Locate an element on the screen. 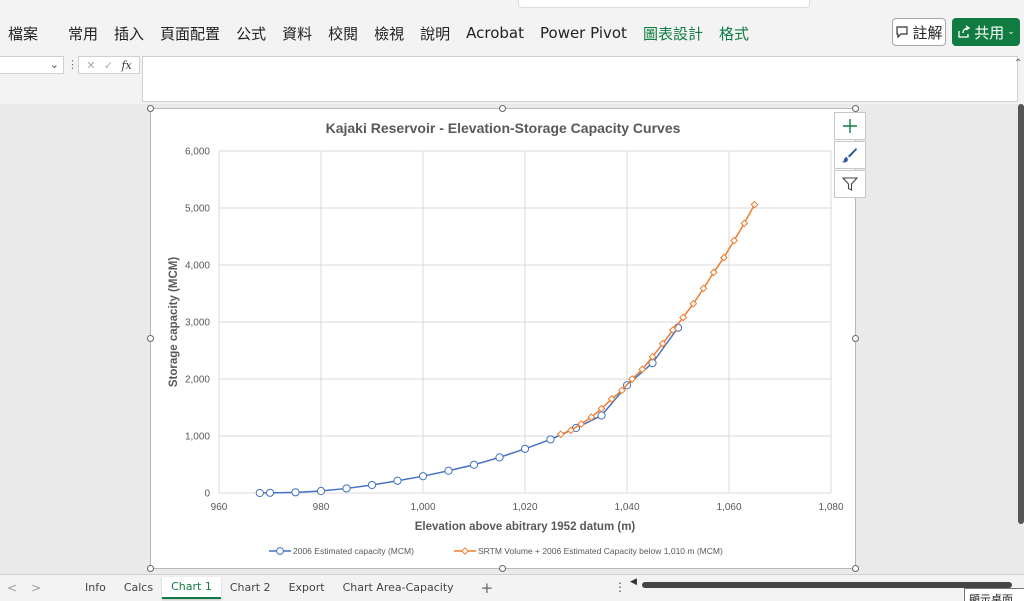 Image resolution: width=1024 pixels, height=601 pixels. sheet-tab: Chart Area-Capacity is located at coordinates (398, 587).